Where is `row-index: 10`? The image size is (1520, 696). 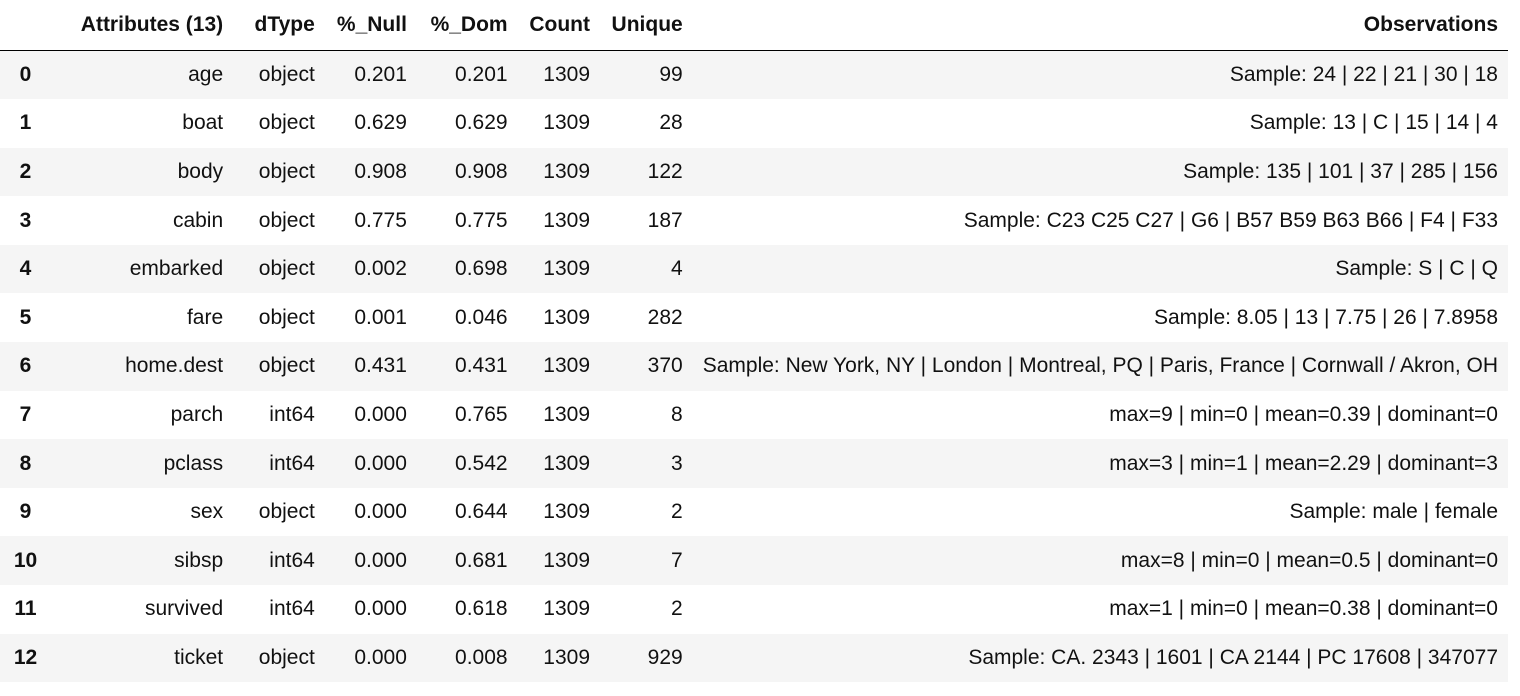 row-index: 10 is located at coordinates (25, 560).